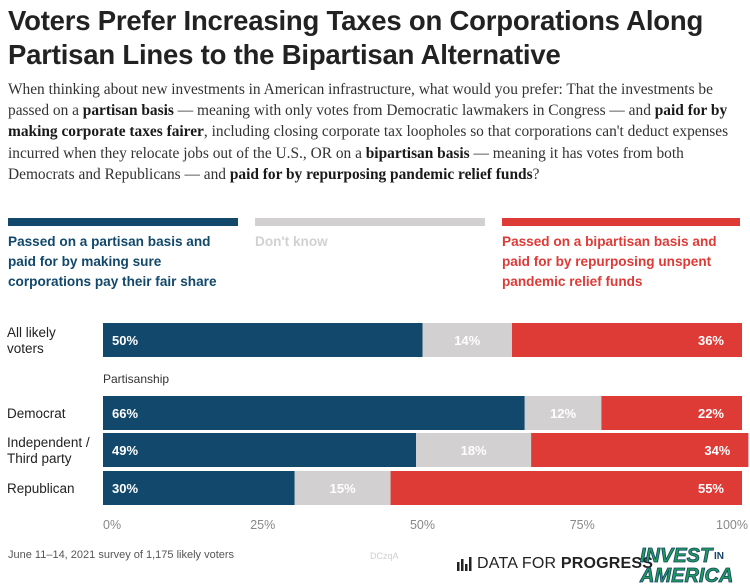 Image resolution: width=750 pixels, height=588 pixels. Describe the element at coordinates (582, 525) in the screenshot. I see `x-tick-label: 75%` at that location.